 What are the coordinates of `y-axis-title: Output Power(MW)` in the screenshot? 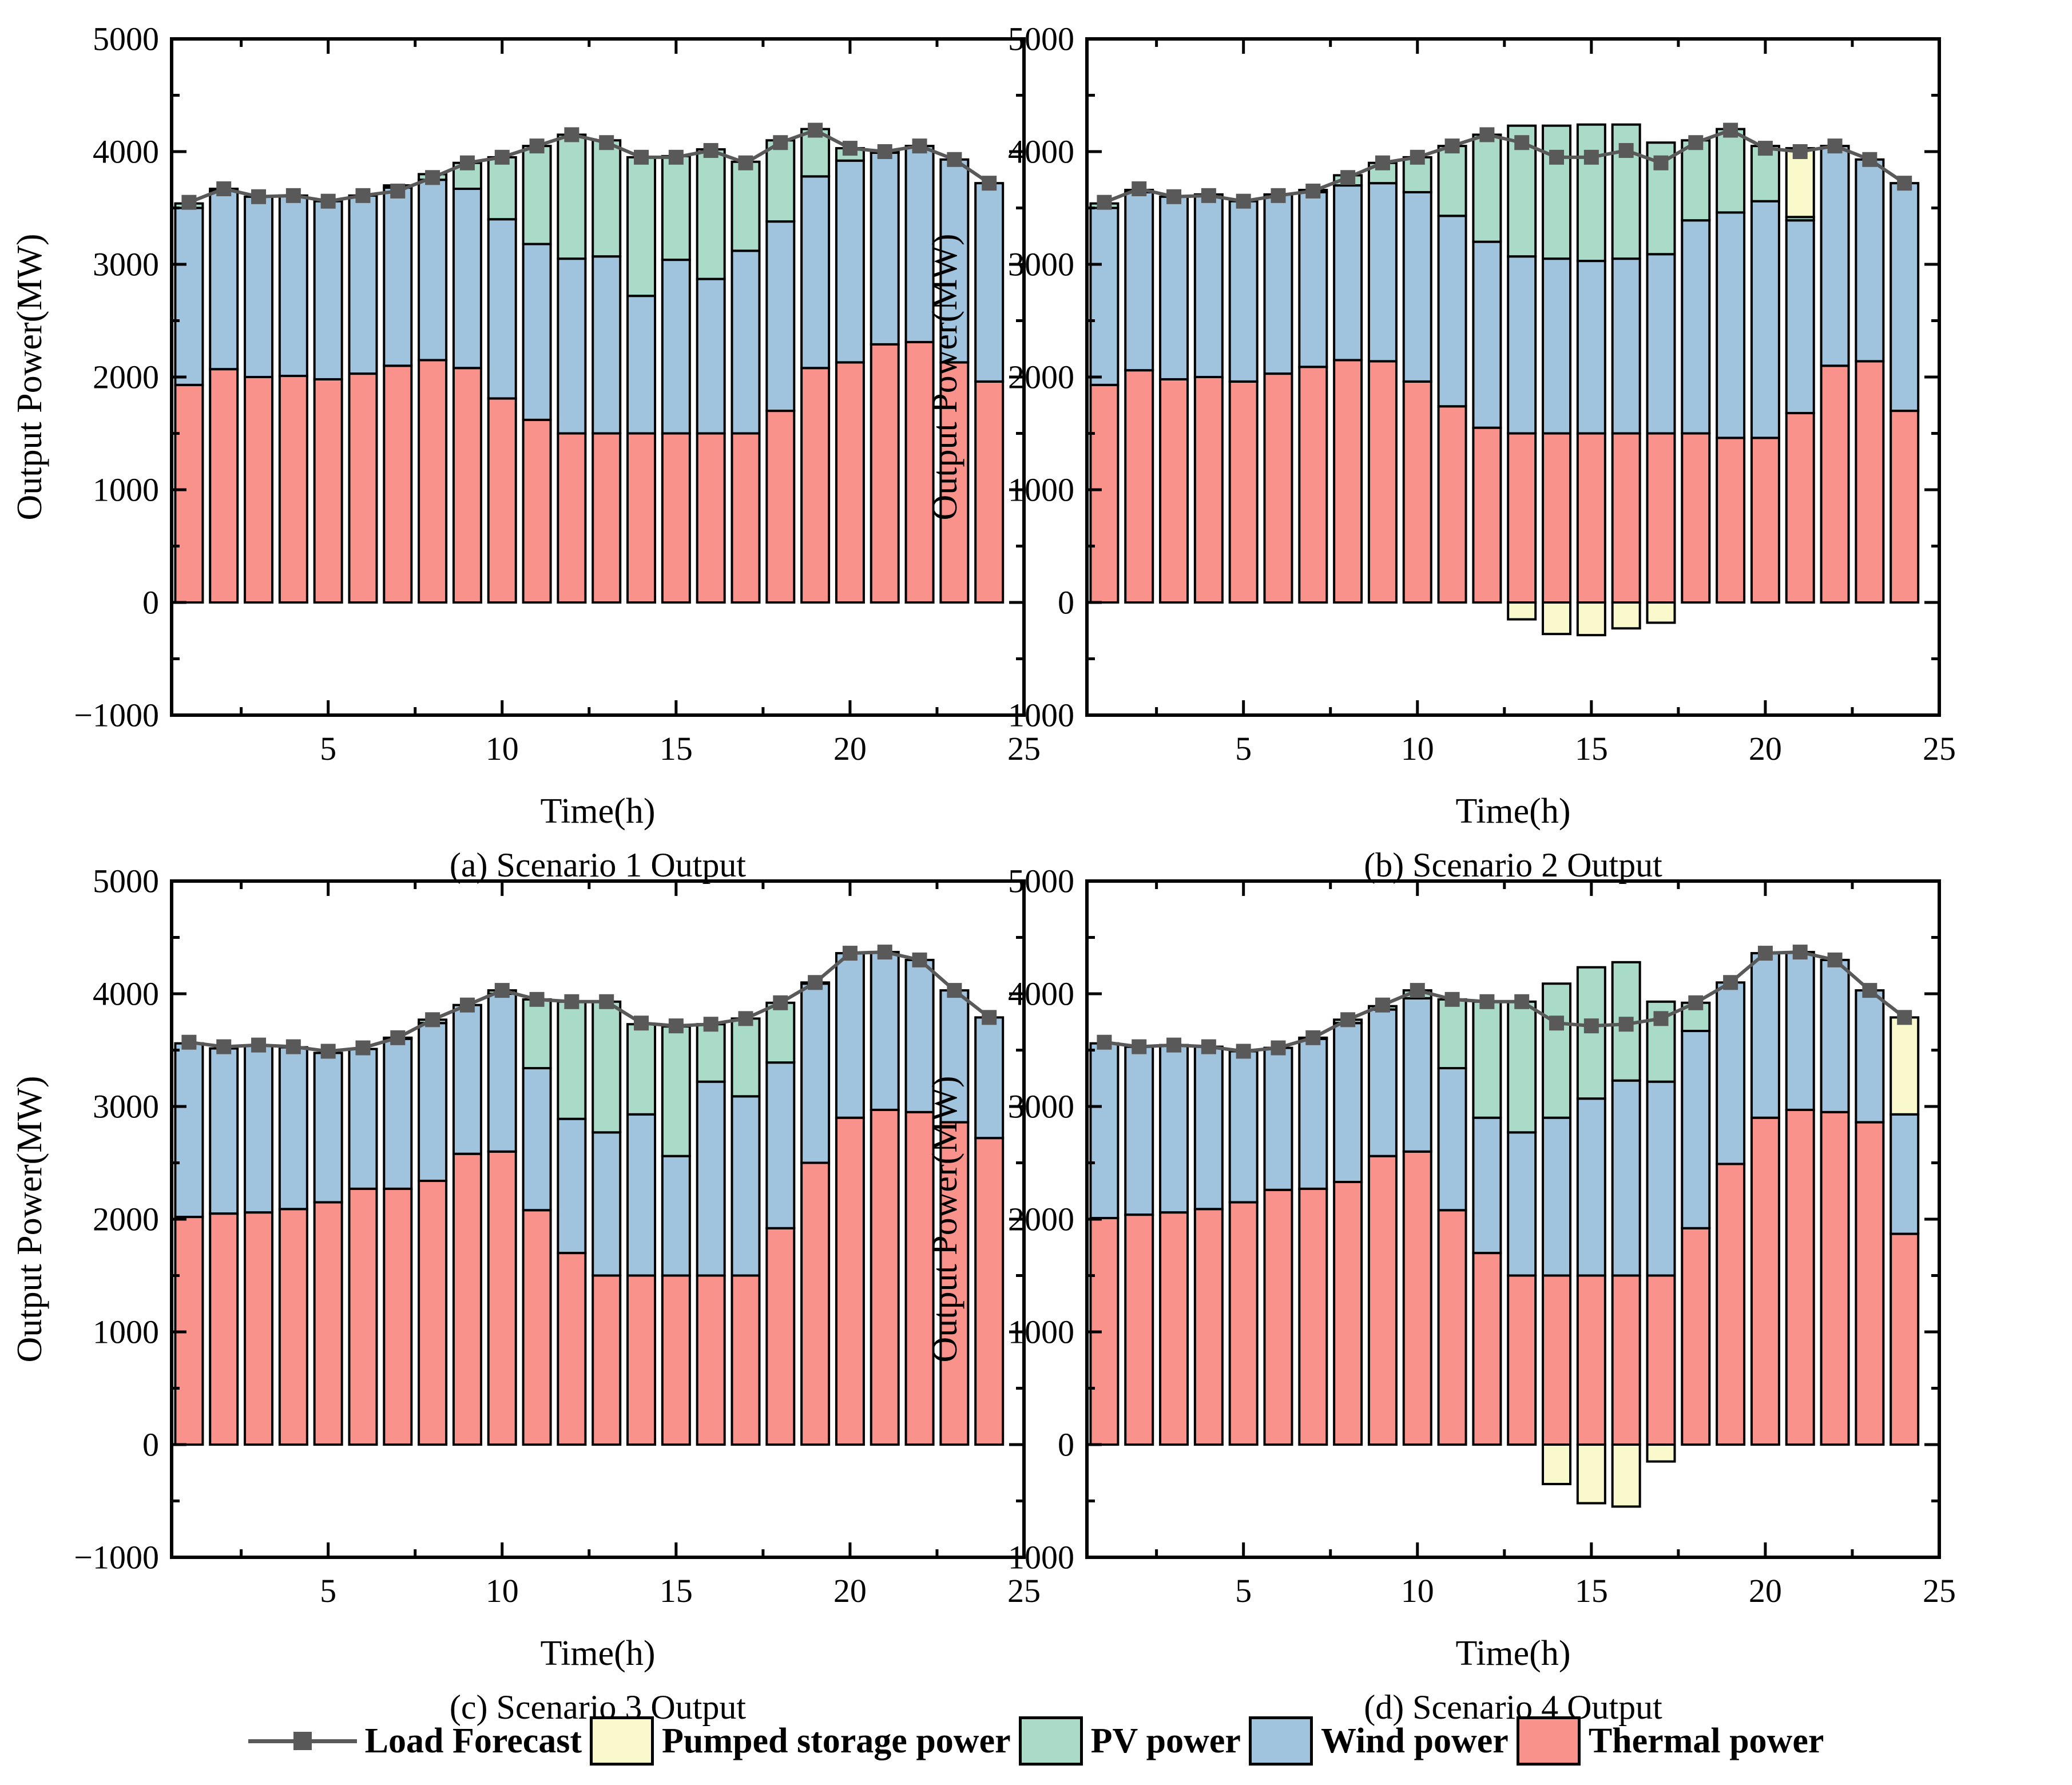 It's located at (29, 1219).